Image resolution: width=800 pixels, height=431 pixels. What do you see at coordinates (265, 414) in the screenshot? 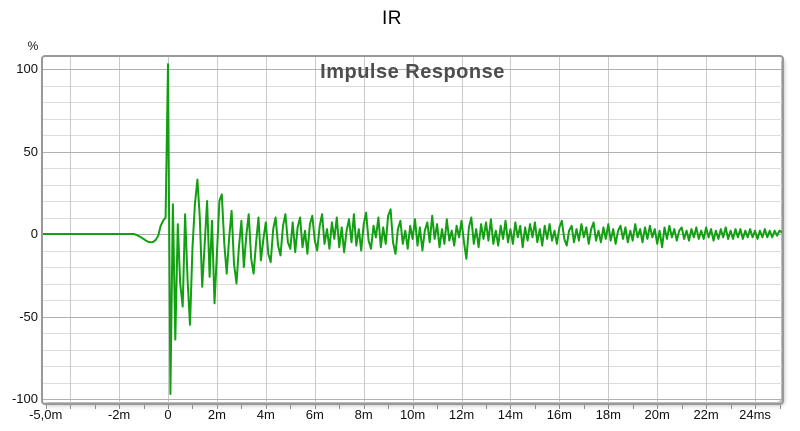
I see `x-tick-label: 4m` at bounding box center [265, 414].